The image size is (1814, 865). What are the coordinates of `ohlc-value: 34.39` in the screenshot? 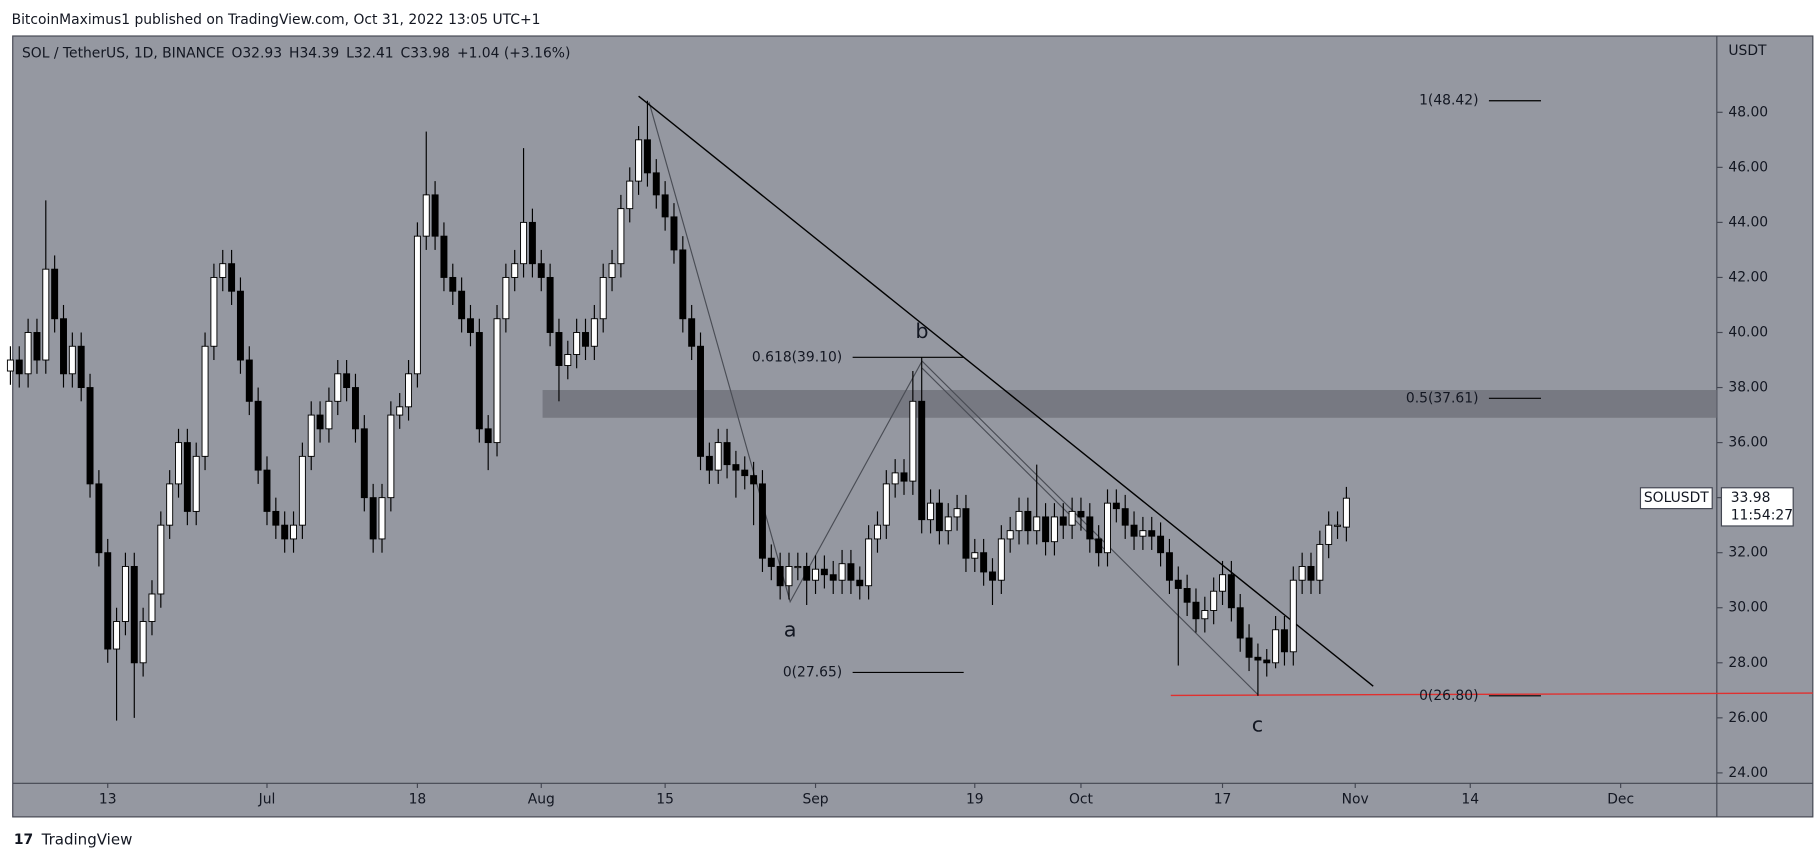 It's located at (319, 53).